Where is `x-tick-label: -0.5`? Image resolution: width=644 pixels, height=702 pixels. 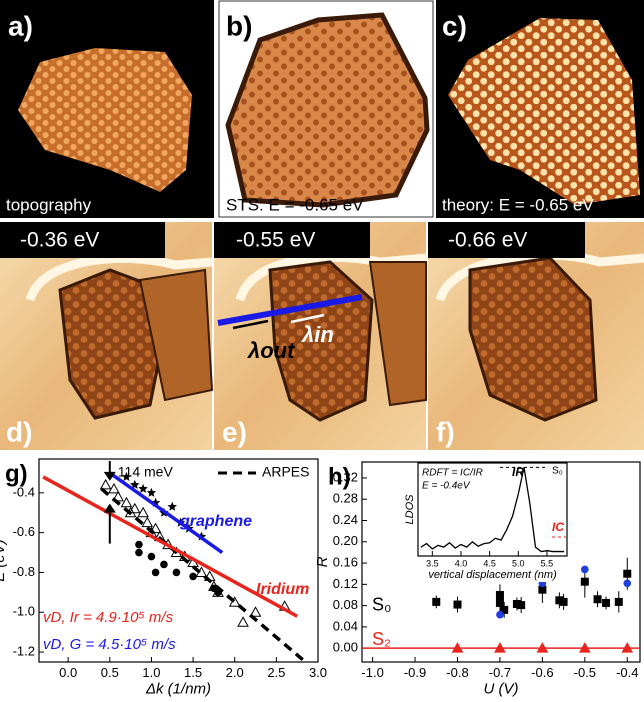 x-tick-label: -0.5 is located at coordinates (585, 672).